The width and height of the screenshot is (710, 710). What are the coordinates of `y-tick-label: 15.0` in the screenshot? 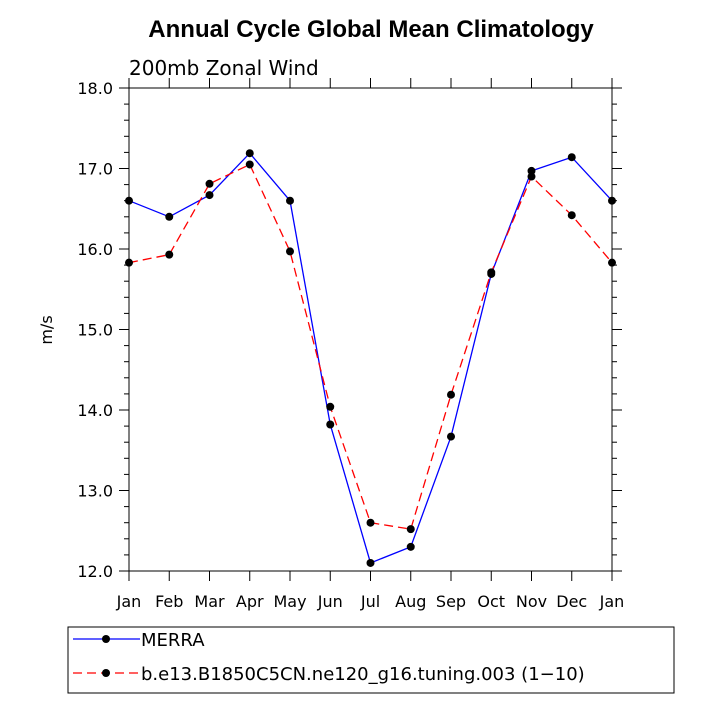 It's located at (95, 330).